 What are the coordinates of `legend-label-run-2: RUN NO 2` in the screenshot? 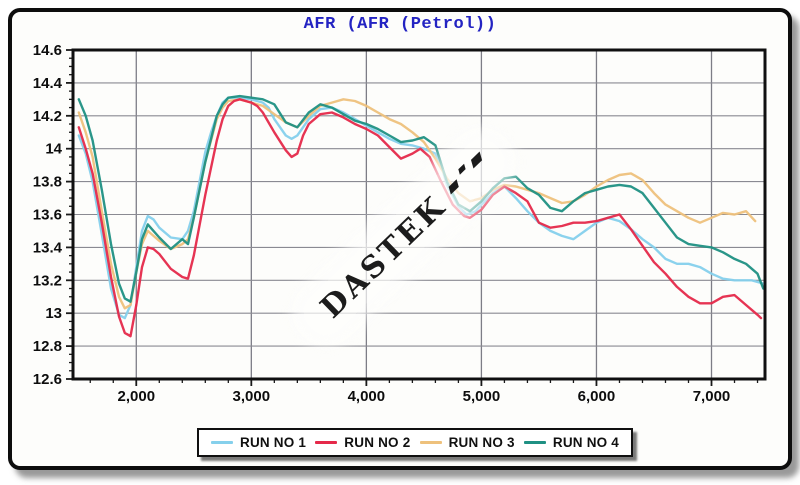 It's located at (377, 442).